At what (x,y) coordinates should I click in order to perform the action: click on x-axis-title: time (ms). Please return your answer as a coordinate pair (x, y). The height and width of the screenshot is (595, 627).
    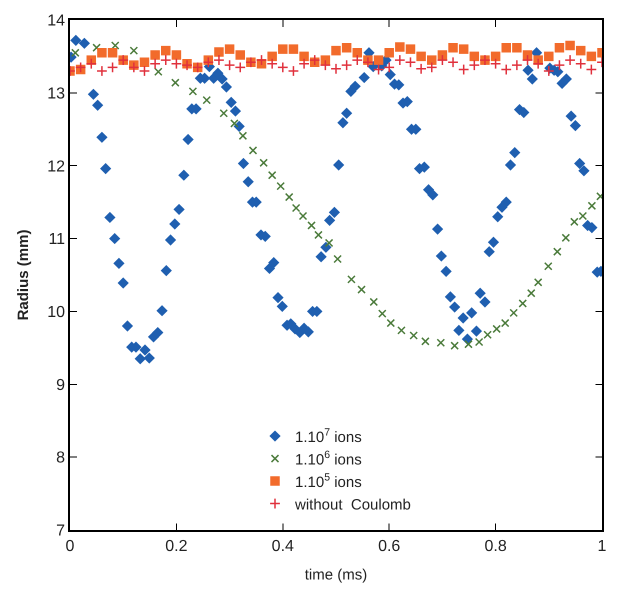
    Looking at the image, I should click on (336, 575).